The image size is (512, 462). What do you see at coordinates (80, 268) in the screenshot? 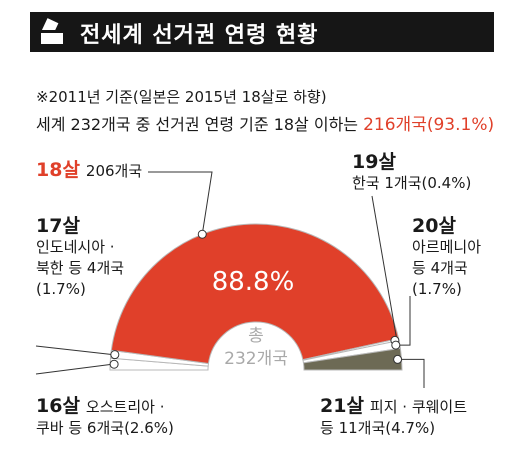
I see `label-17-line2: 북한 등 4개국` at bounding box center [80, 268].